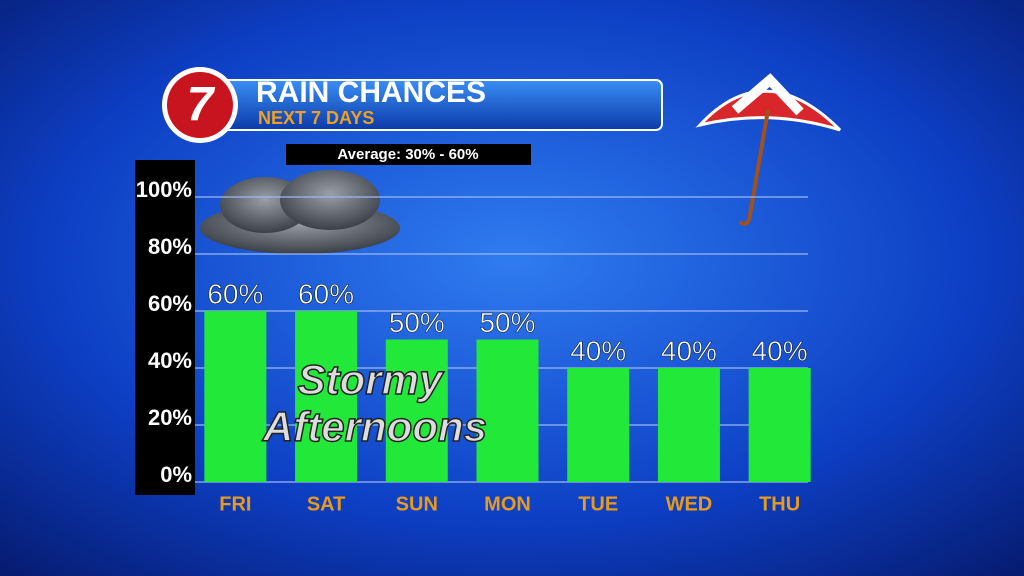 This screenshot has width=1024, height=576. Describe the element at coordinates (374, 426) in the screenshot. I see `annotation: Afternoons` at that location.